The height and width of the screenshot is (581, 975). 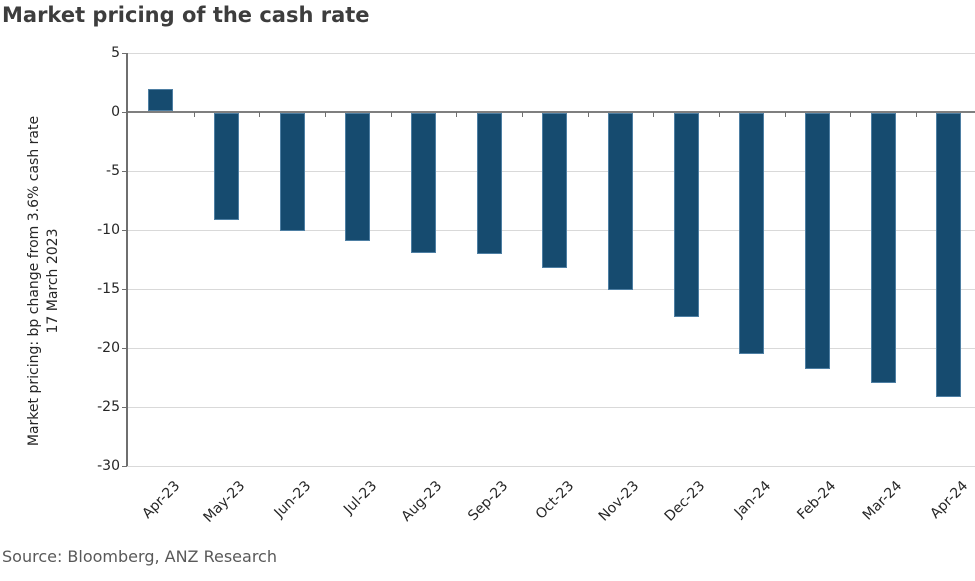 I want to click on x-tick-label: Dec-23, so click(x=685, y=501).